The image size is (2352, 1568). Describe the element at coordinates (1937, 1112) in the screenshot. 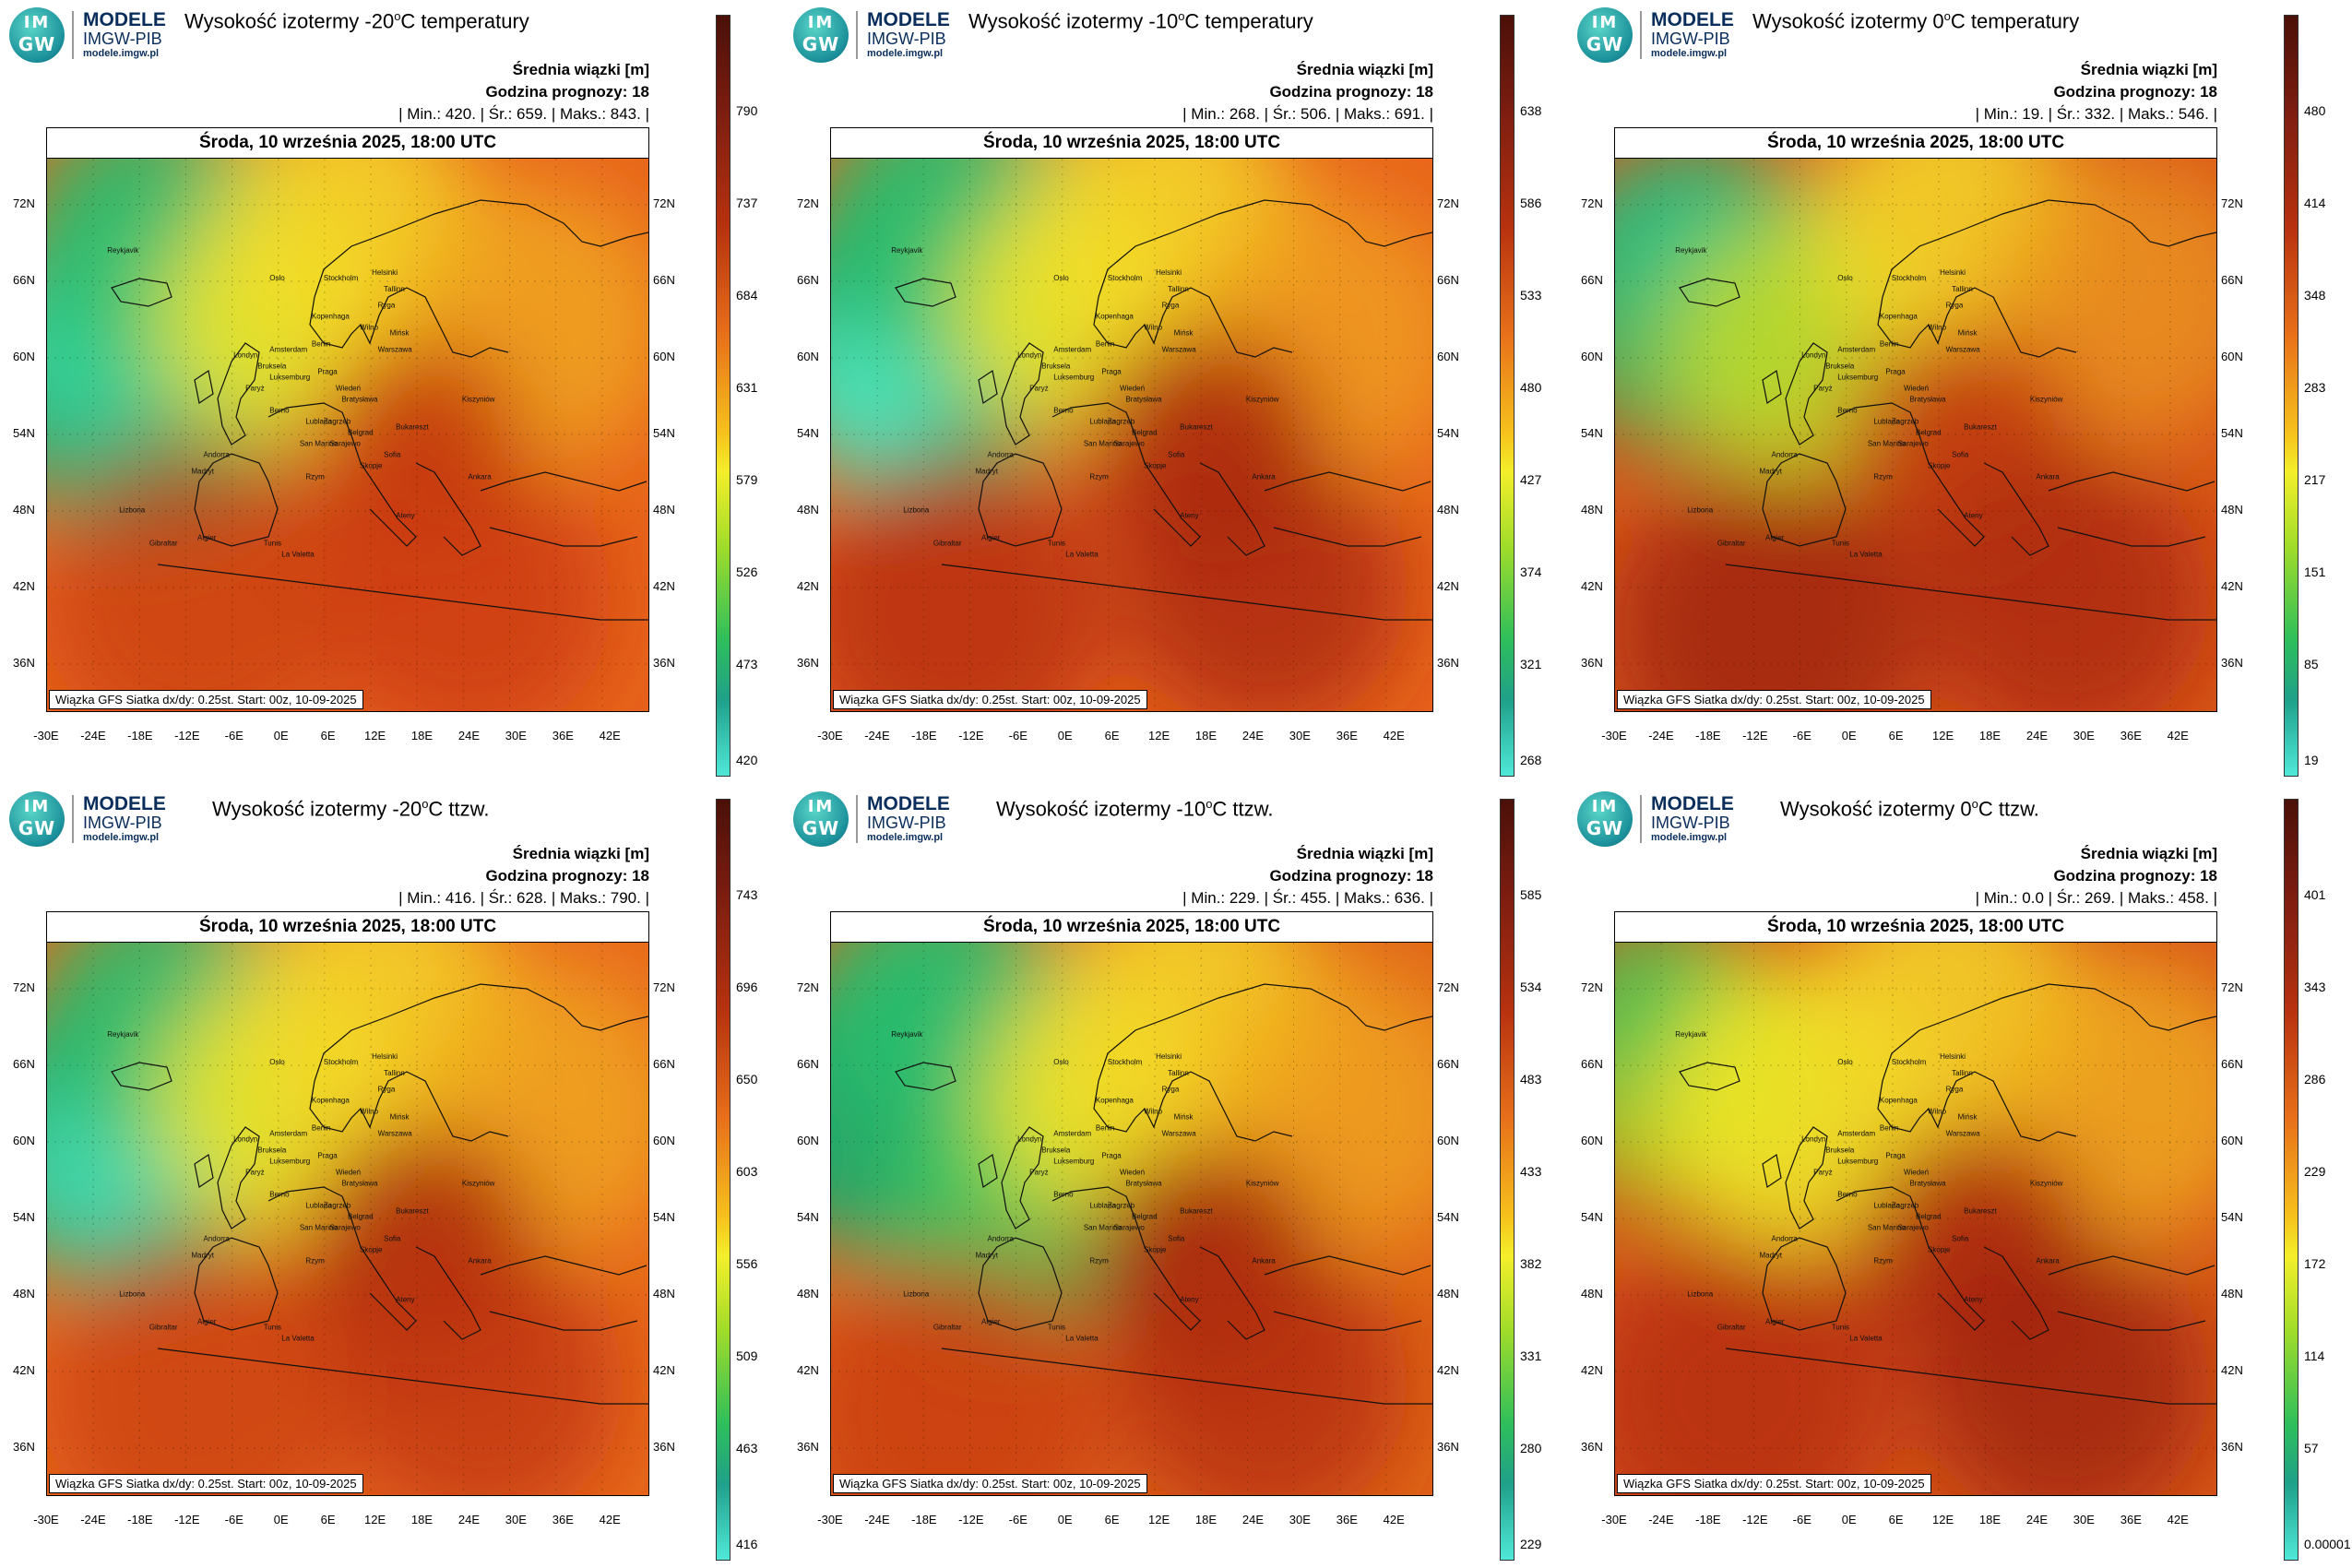

I see `city-label: Wilno` at that location.